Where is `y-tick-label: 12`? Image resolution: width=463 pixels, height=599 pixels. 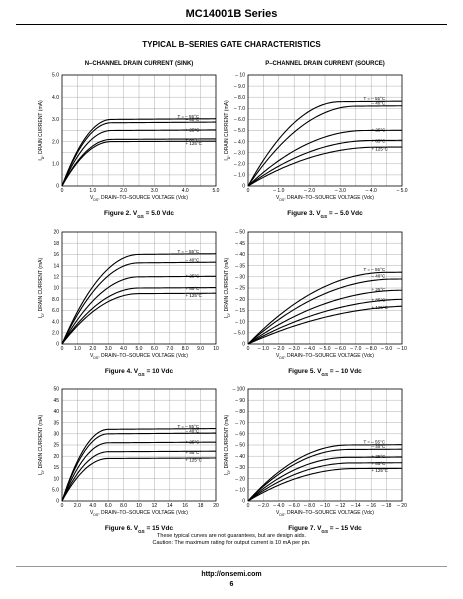 y-tick-label: 12 is located at coordinates (56, 278).